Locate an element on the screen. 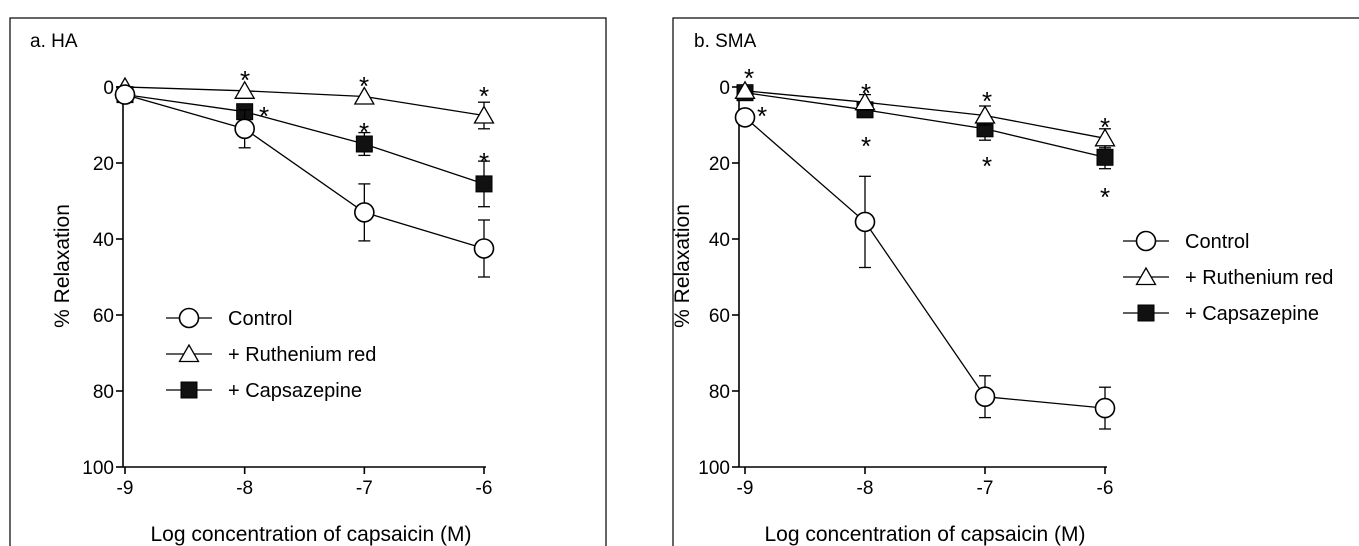 The height and width of the screenshot is (546, 1359). series-ruthenium-red: * * ** is located at coordinates (925, 106).